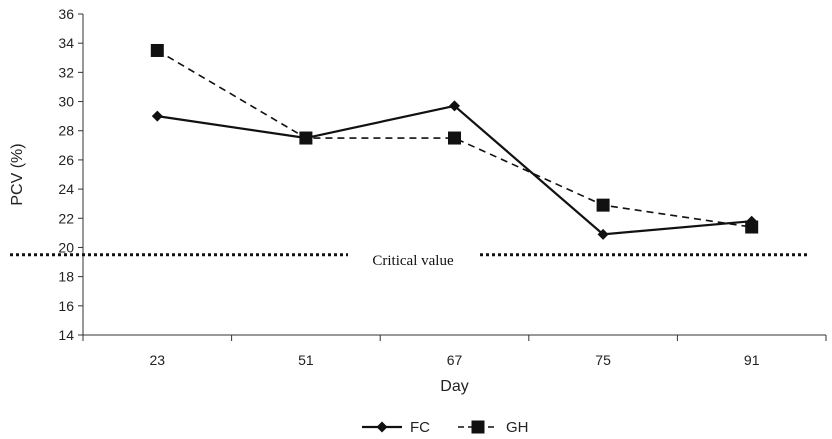 Image resolution: width=832 pixels, height=439 pixels. What do you see at coordinates (158, 360) in the screenshot?
I see `x-tick-label: 23` at bounding box center [158, 360].